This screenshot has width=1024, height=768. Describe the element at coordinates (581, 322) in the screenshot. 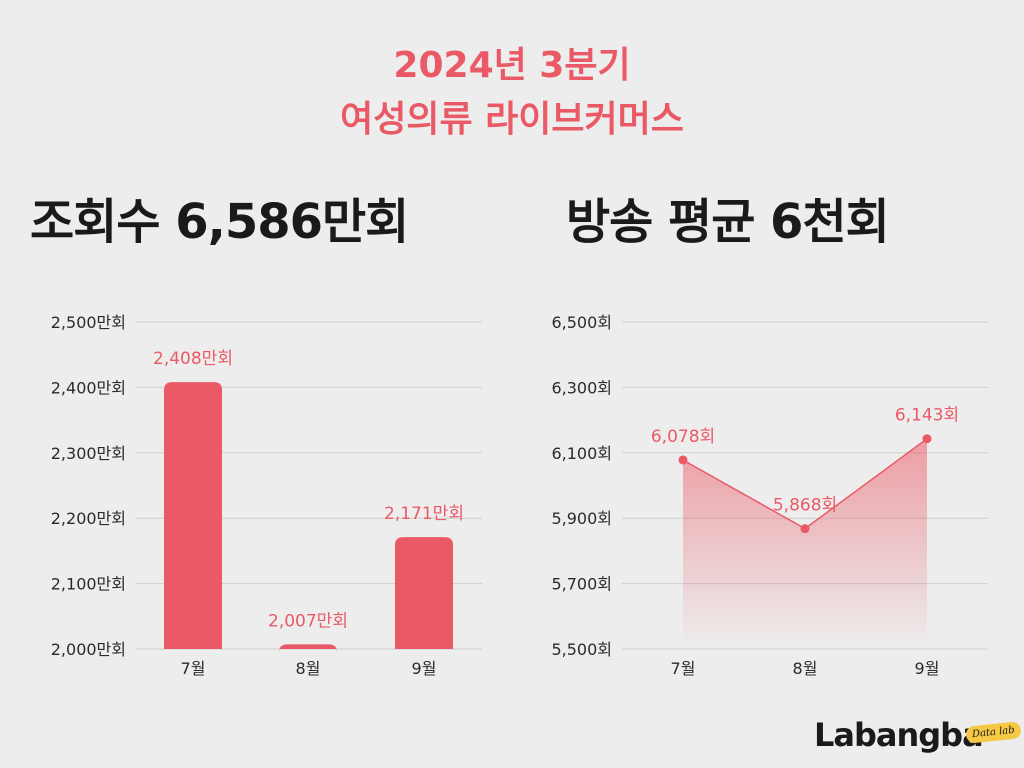

I see `y-tick-label: 6,500회` at that location.